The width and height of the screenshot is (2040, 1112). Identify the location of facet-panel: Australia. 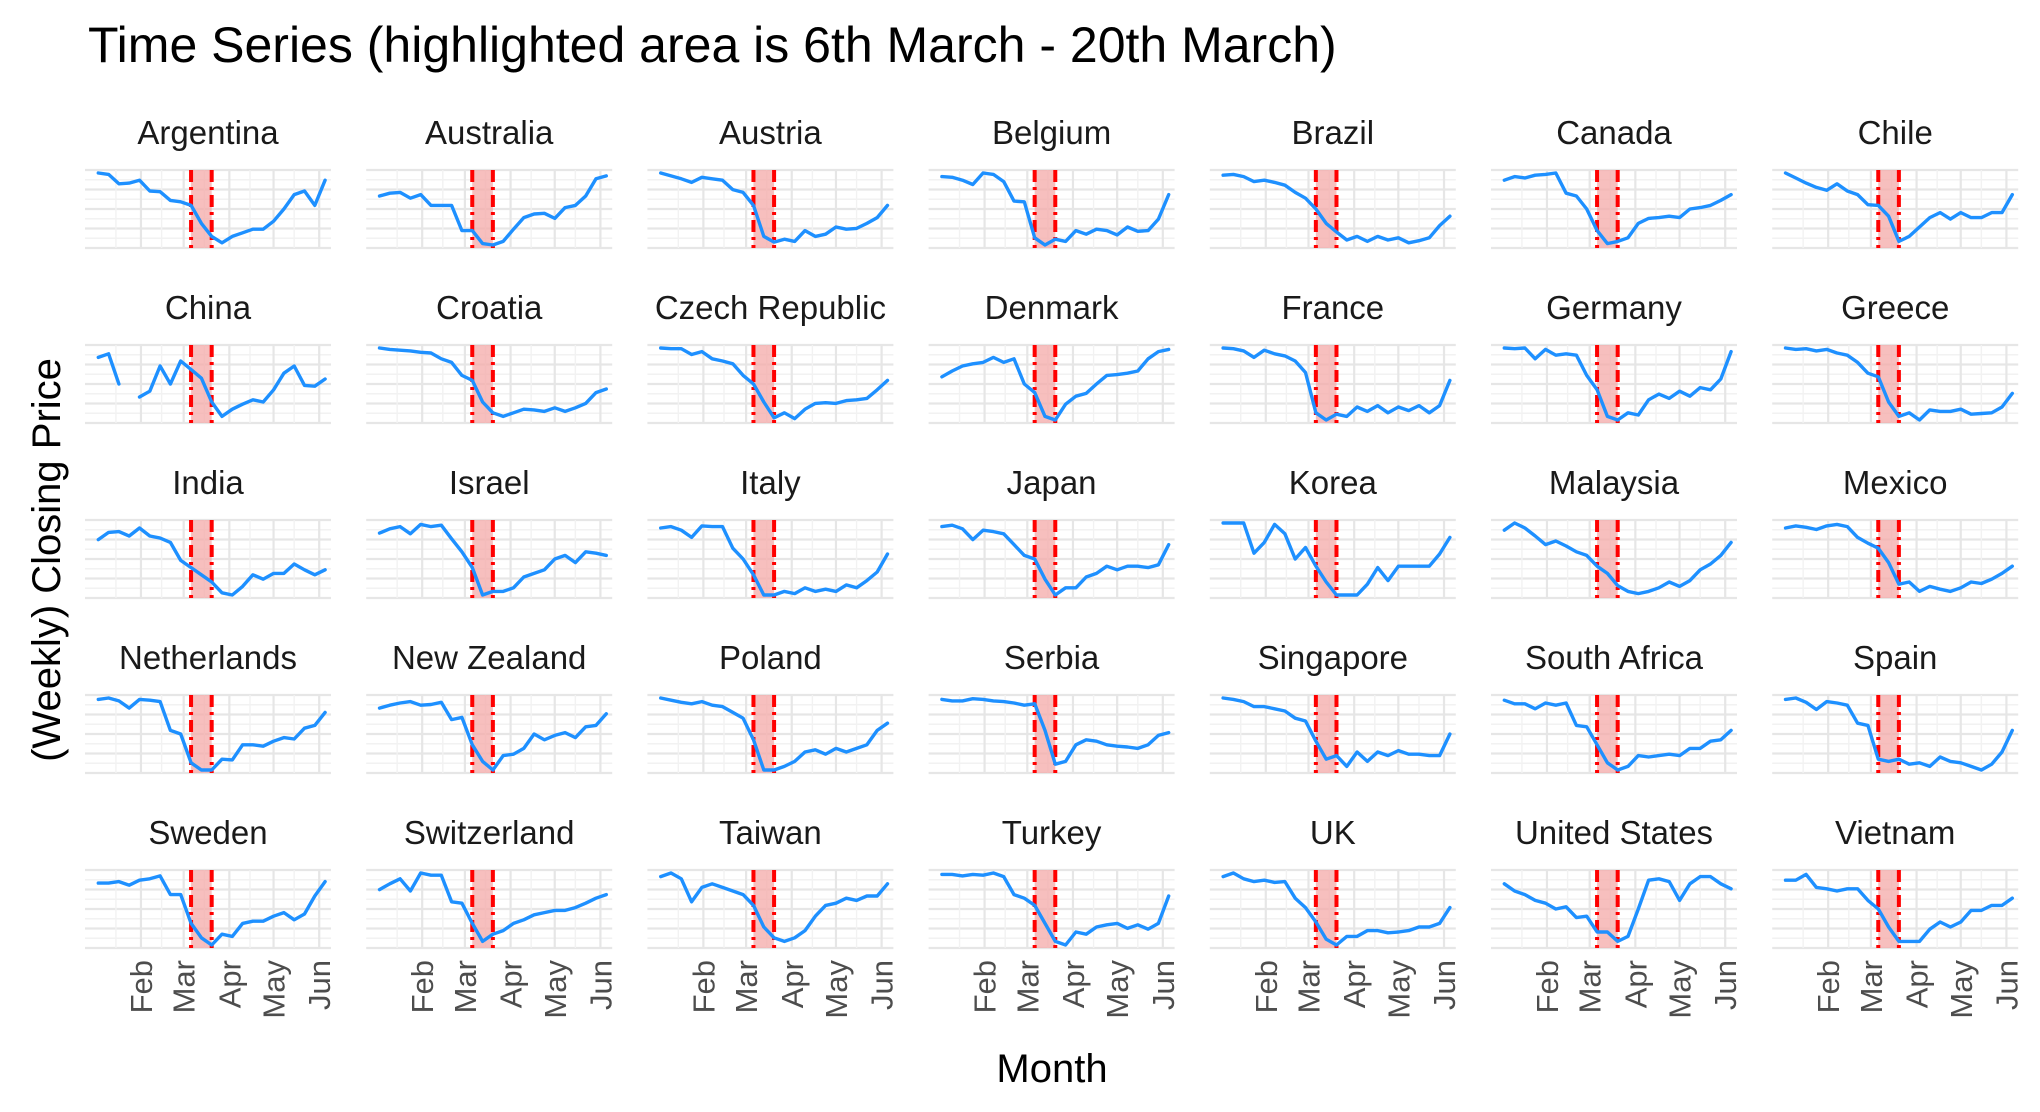
(489, 182).